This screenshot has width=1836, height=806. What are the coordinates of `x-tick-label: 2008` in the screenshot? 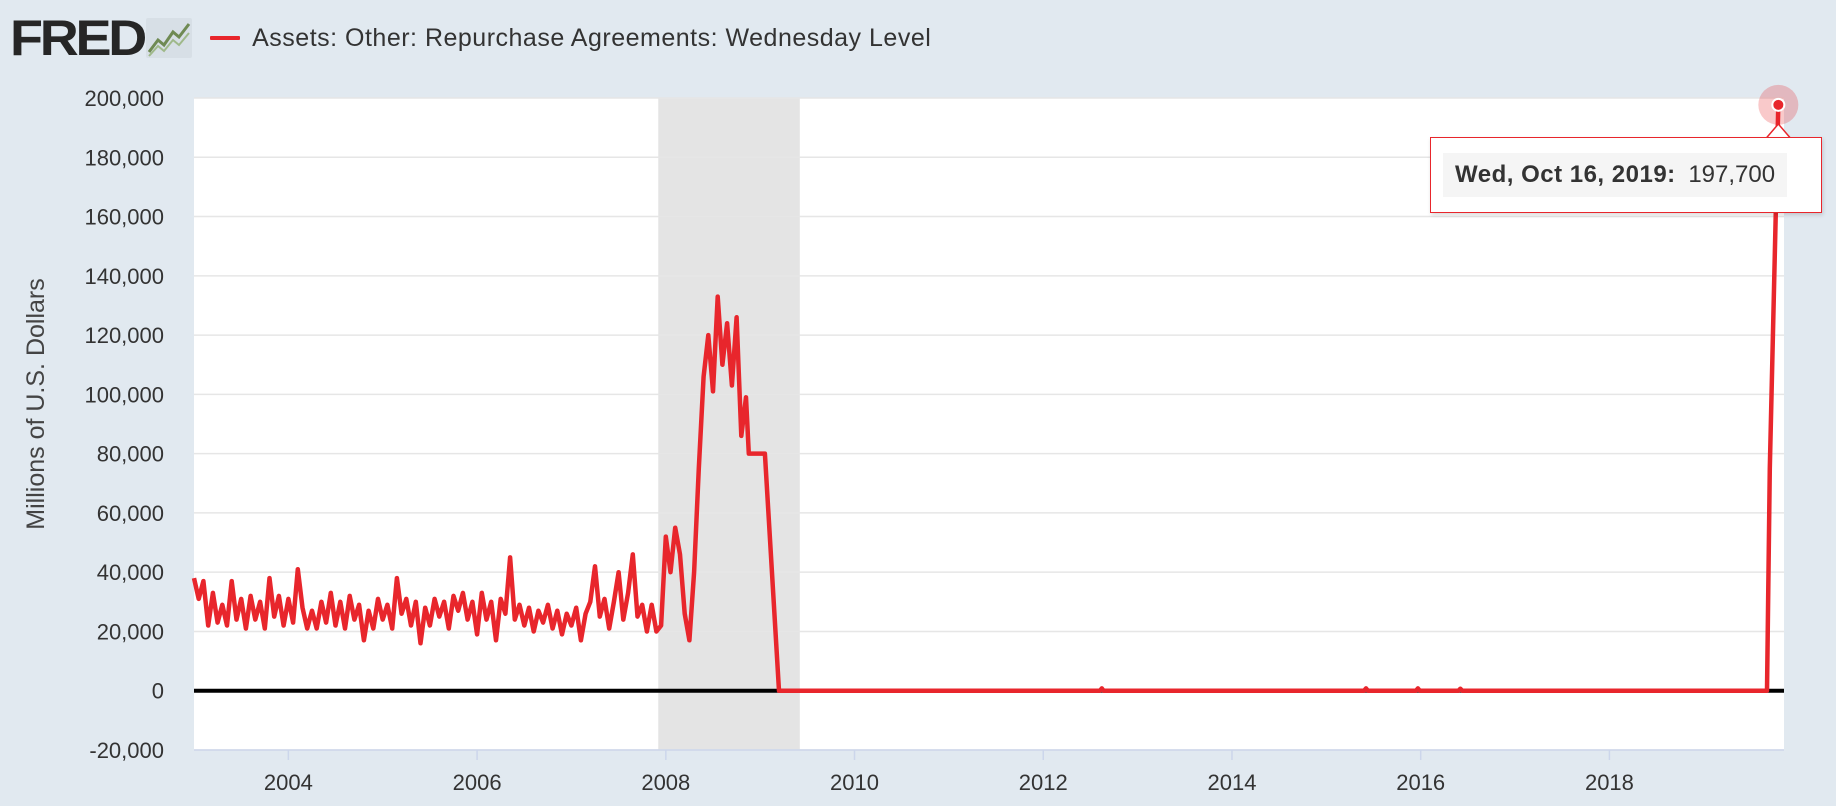 It's located at (665, 782).